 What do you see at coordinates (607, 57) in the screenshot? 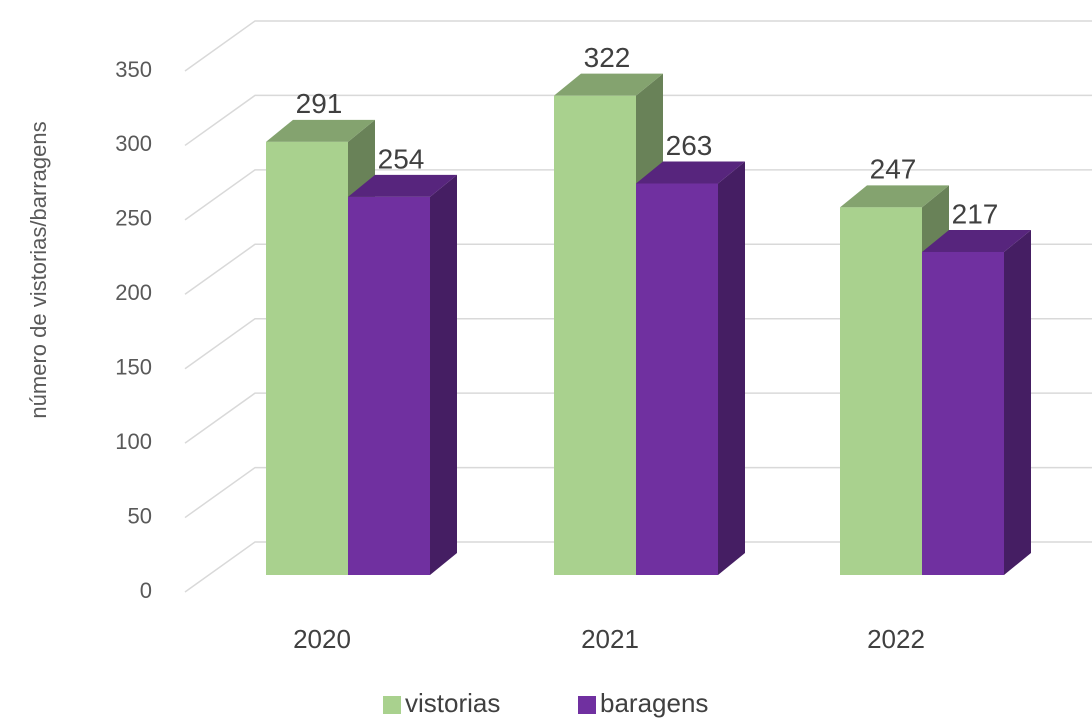
I see `data-label: 322` at bounding box center [607, 57].